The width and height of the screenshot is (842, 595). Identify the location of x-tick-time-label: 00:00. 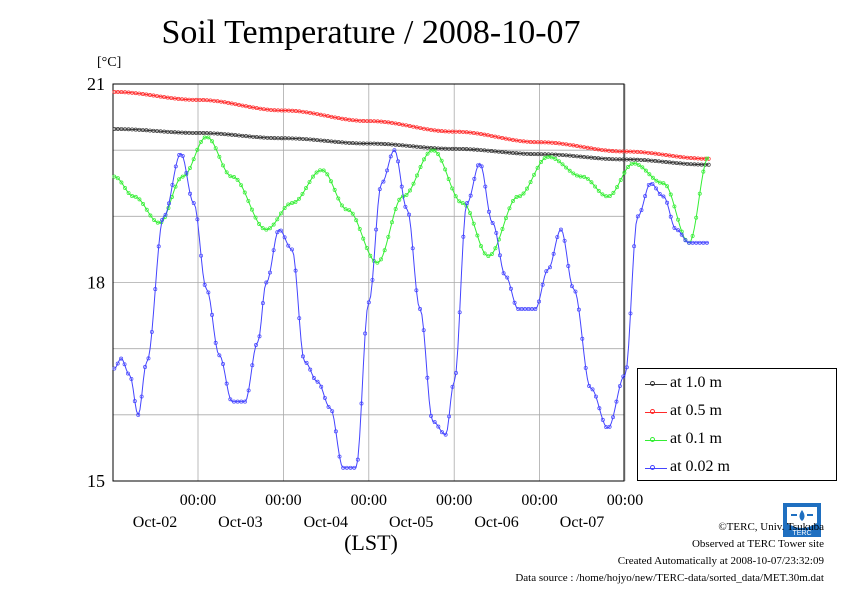
(539, 500).